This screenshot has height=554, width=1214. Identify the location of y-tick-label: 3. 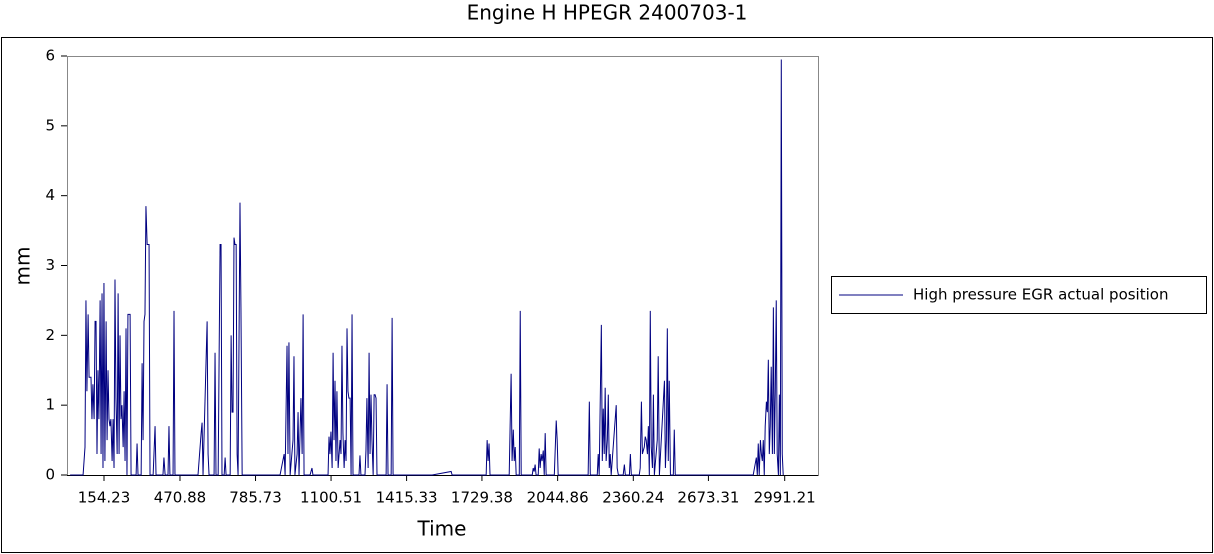
(50, 265).